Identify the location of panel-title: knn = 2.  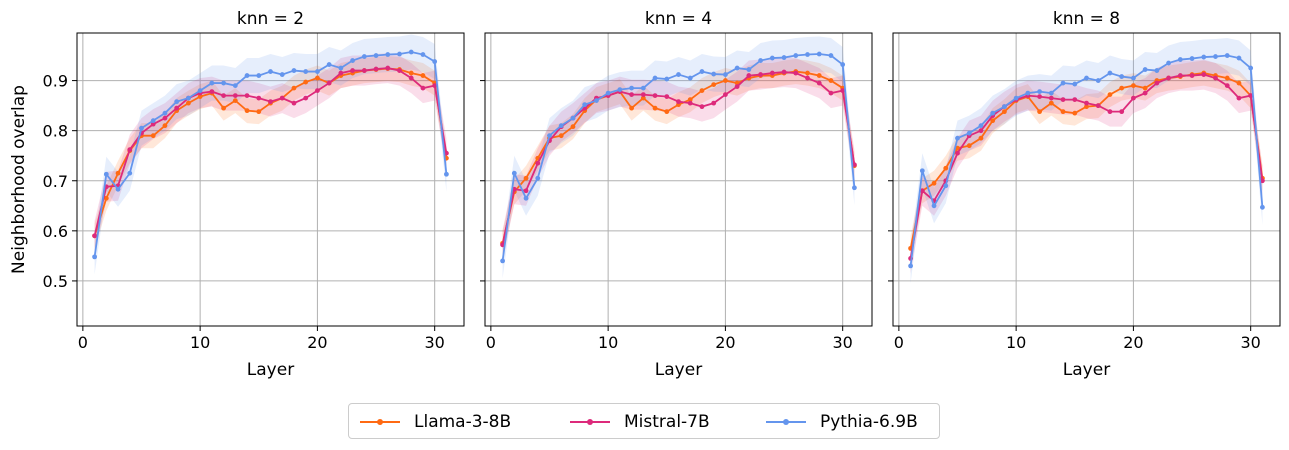
(270, 19).